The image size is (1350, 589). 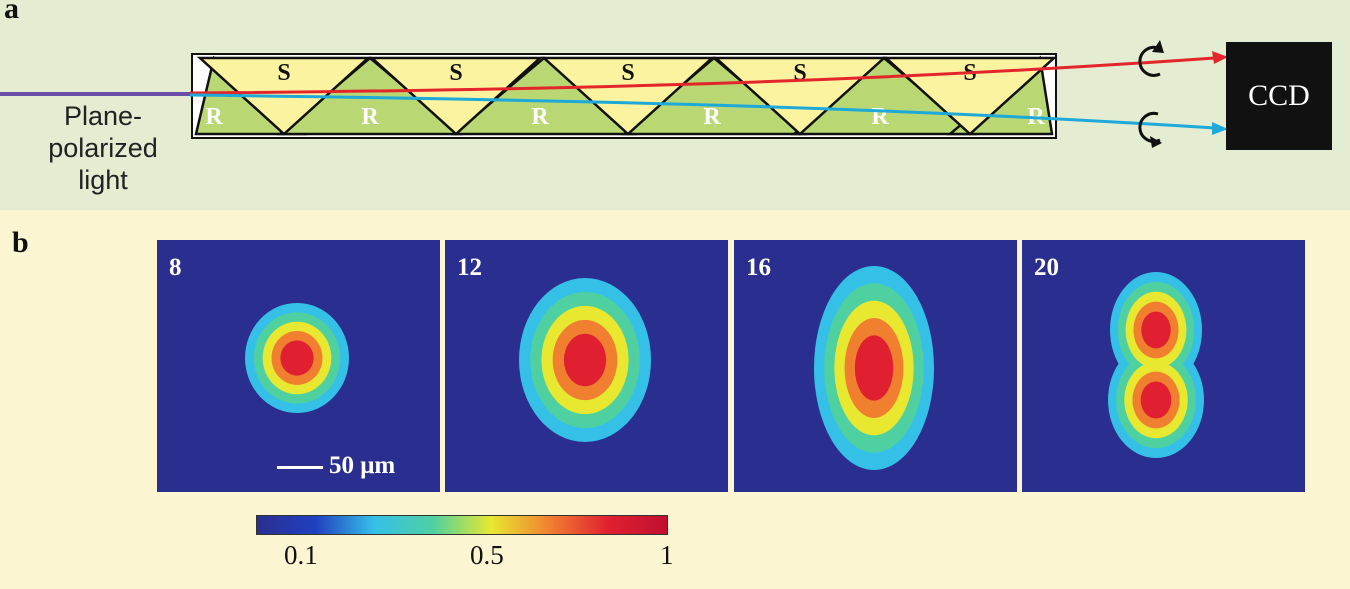 What do you see at coordinates (103, 180) in the screenshot?
I see `light-label-line-3: light` at bounding box center [103, 180].